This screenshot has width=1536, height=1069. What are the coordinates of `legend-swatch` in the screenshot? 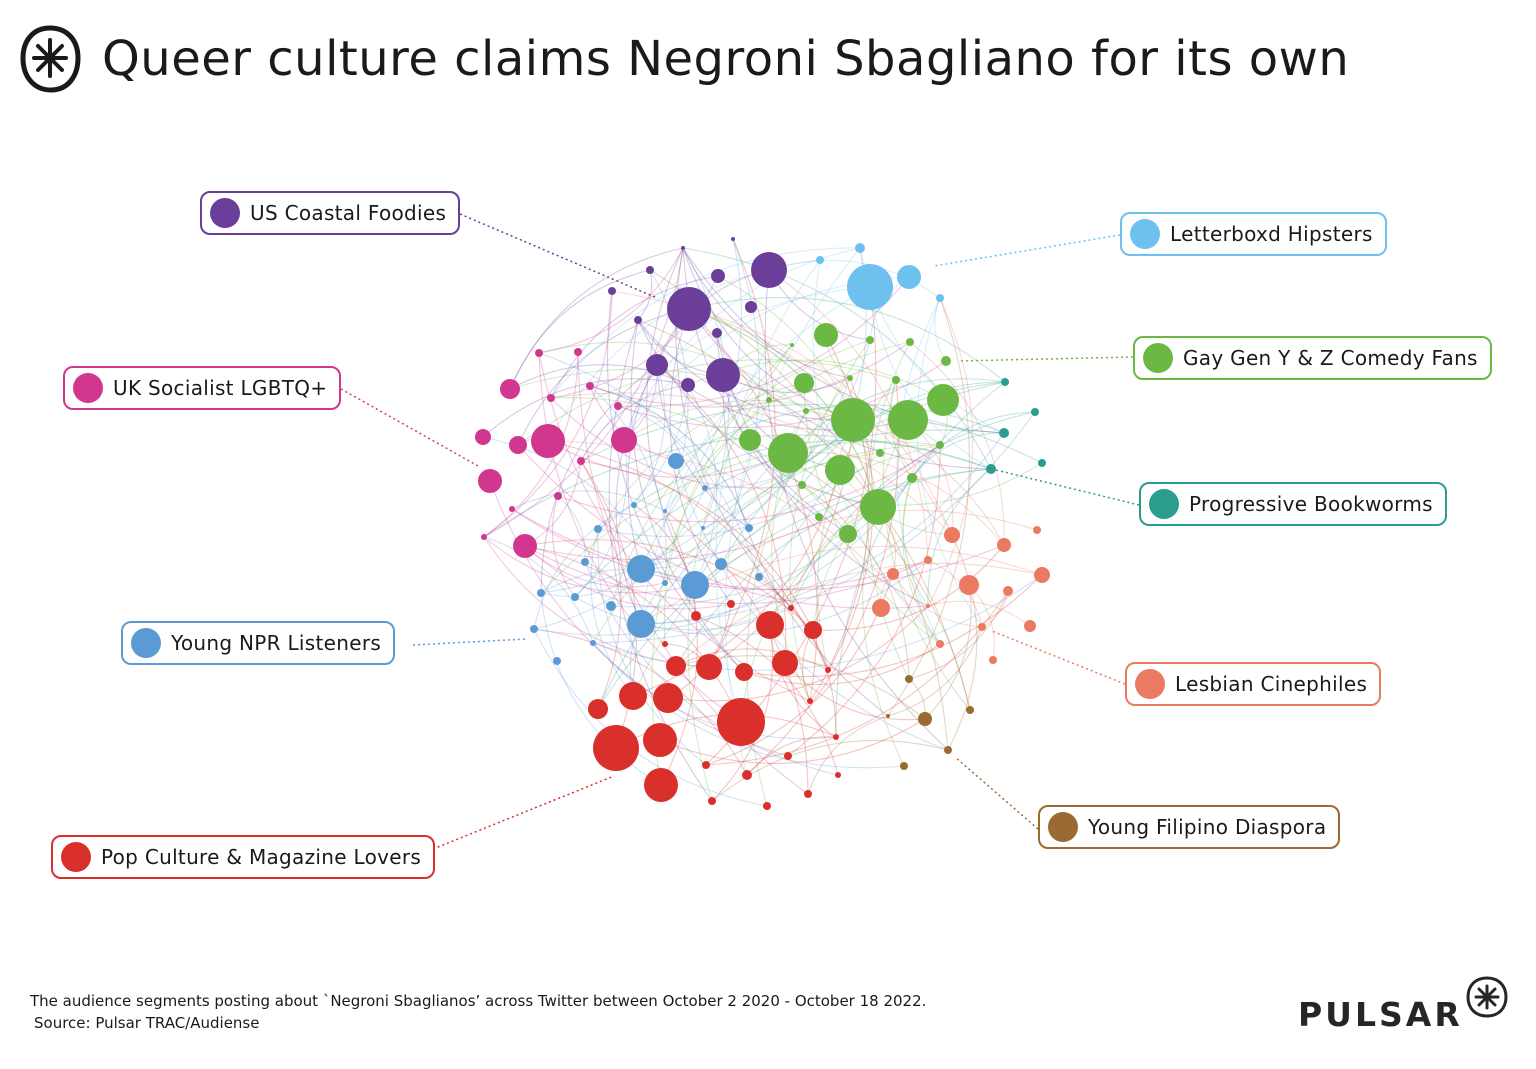 It's located at (1145, 234).